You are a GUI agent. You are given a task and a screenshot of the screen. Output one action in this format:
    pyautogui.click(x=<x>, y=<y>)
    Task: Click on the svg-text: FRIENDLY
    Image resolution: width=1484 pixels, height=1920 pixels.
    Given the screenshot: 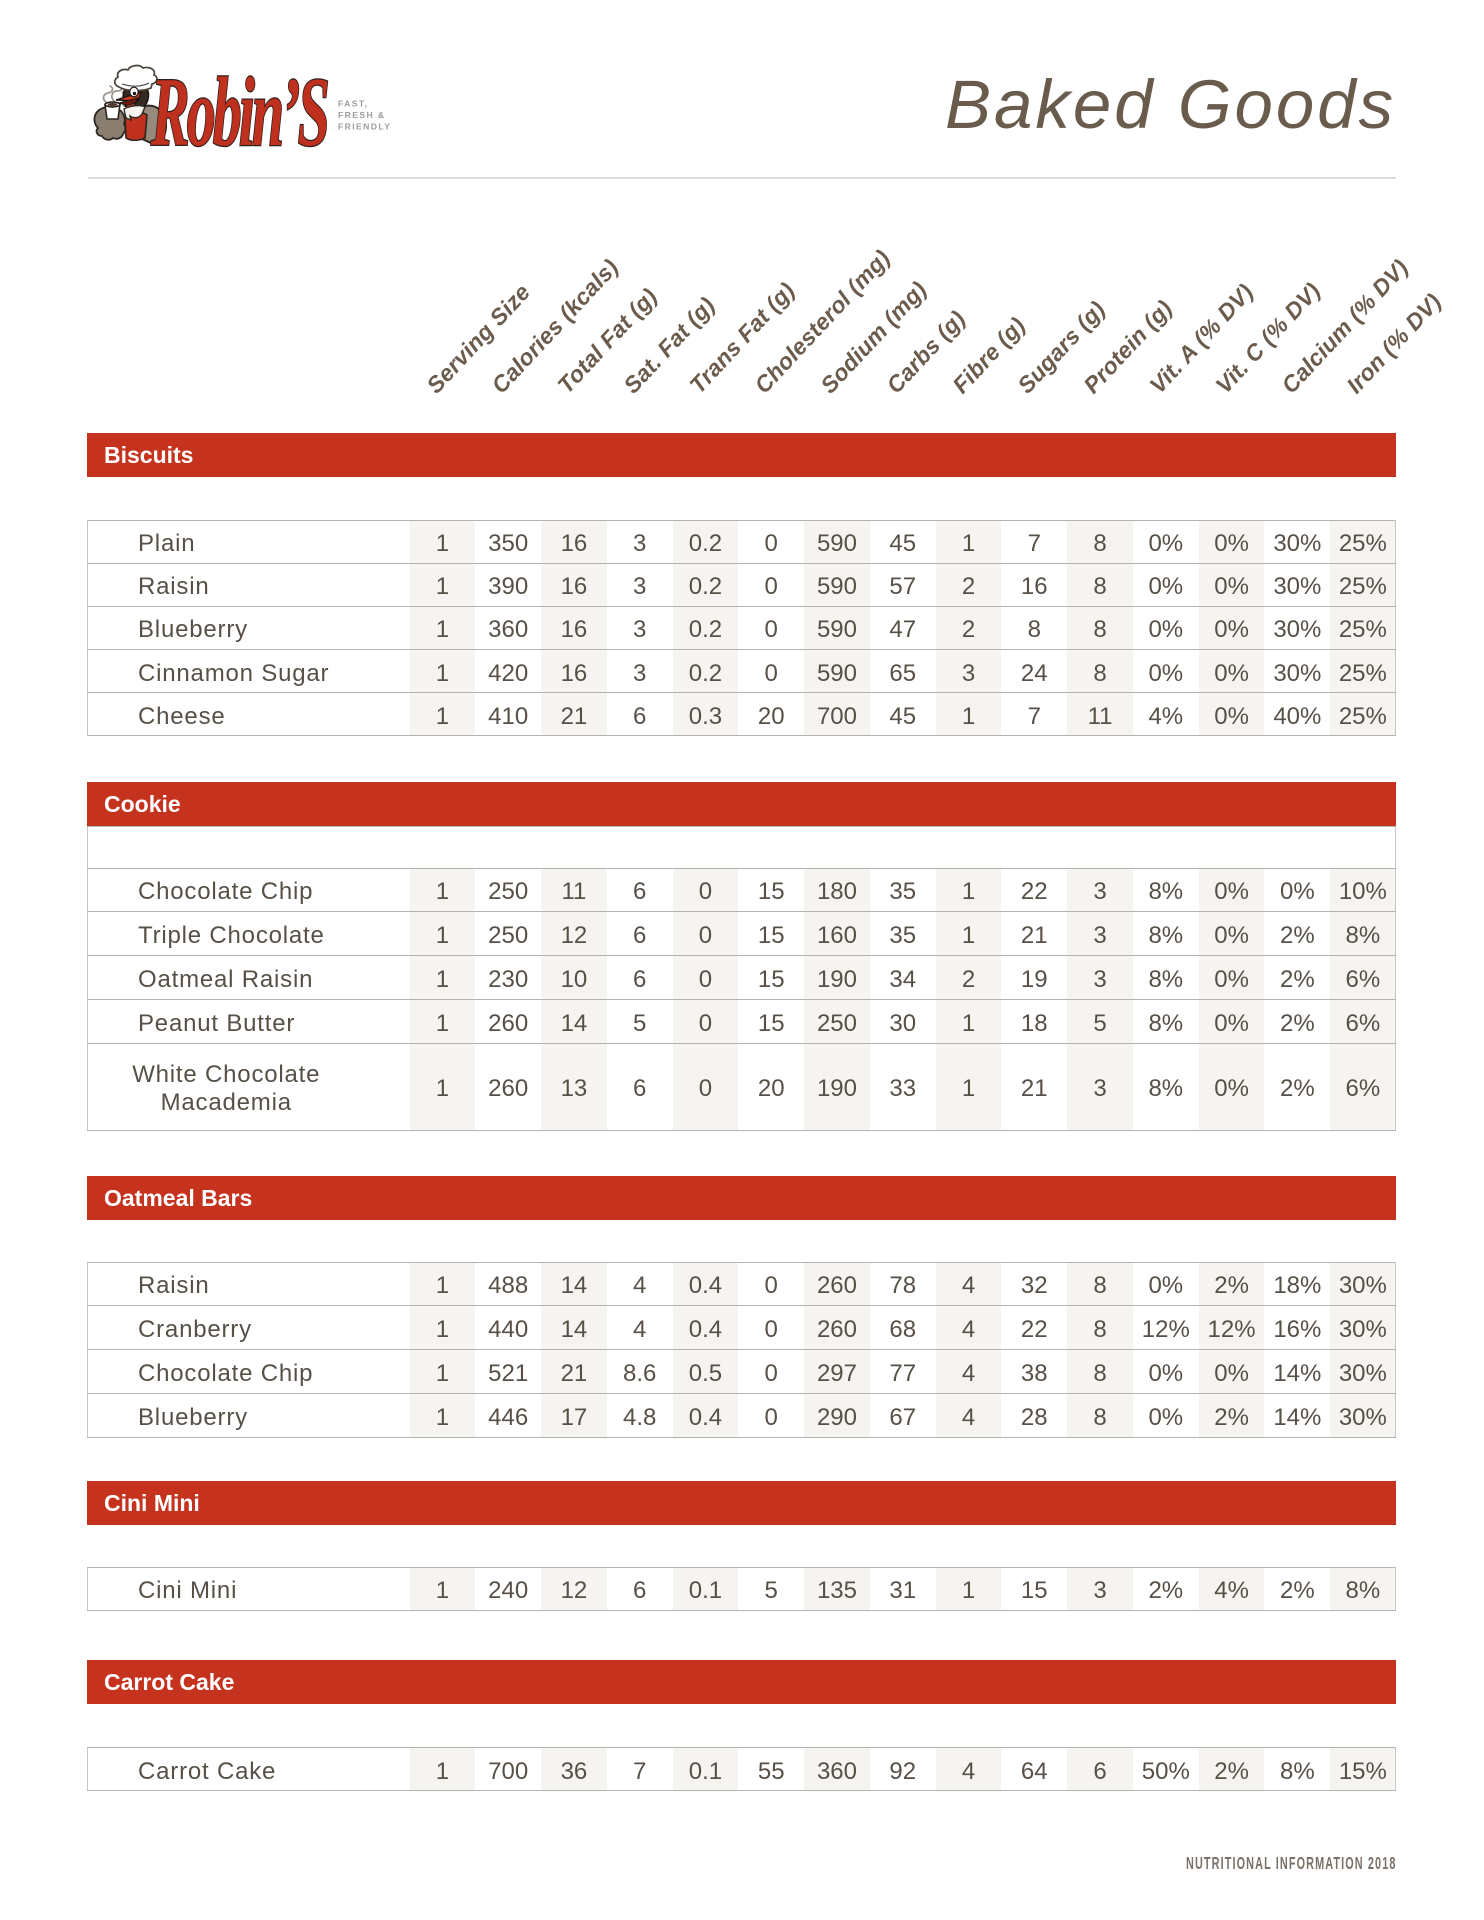 What is the action you would take?
    pyautogui.click(x=364, y=127)
    